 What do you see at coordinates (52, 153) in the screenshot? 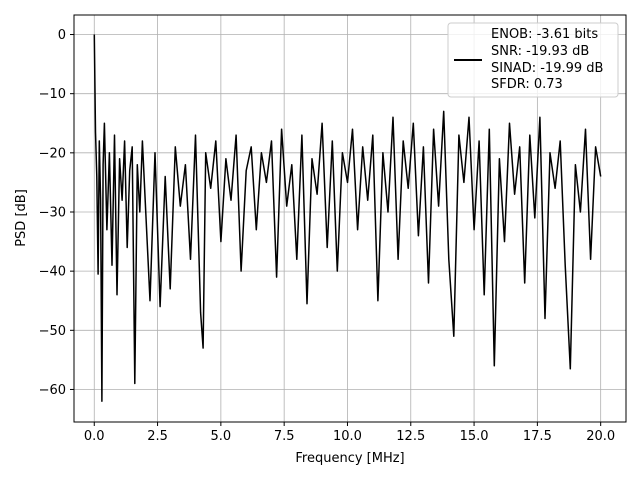
I see `y-tick-label: −20` at bounding box center [52, 153].